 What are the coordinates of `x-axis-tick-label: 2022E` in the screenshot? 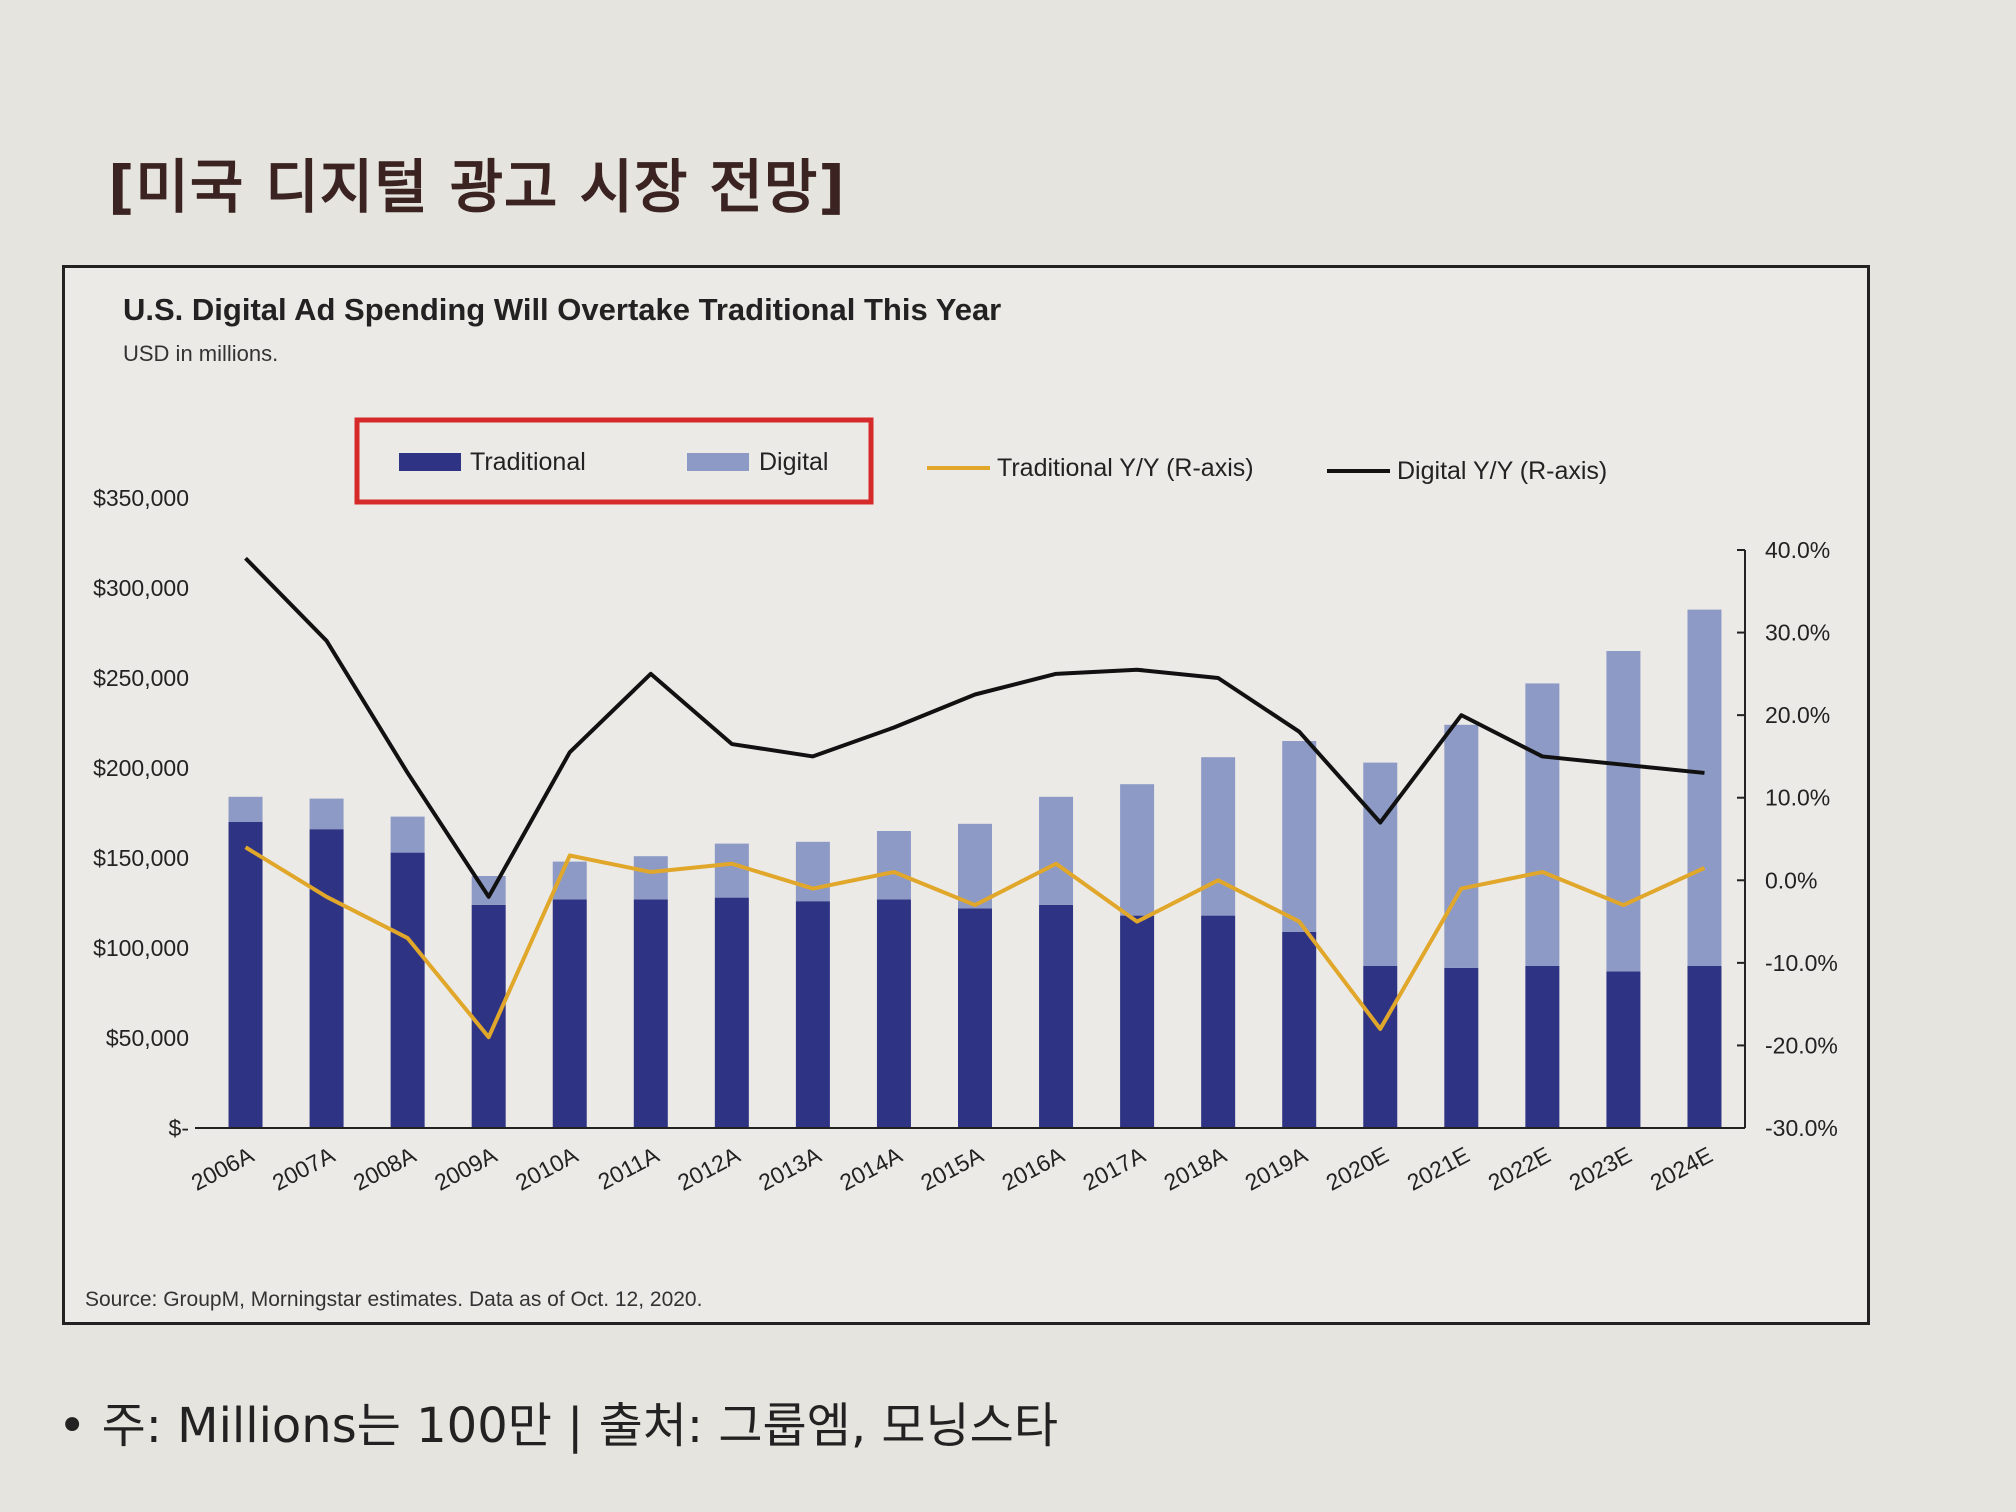 It's located at (1519, 1168).